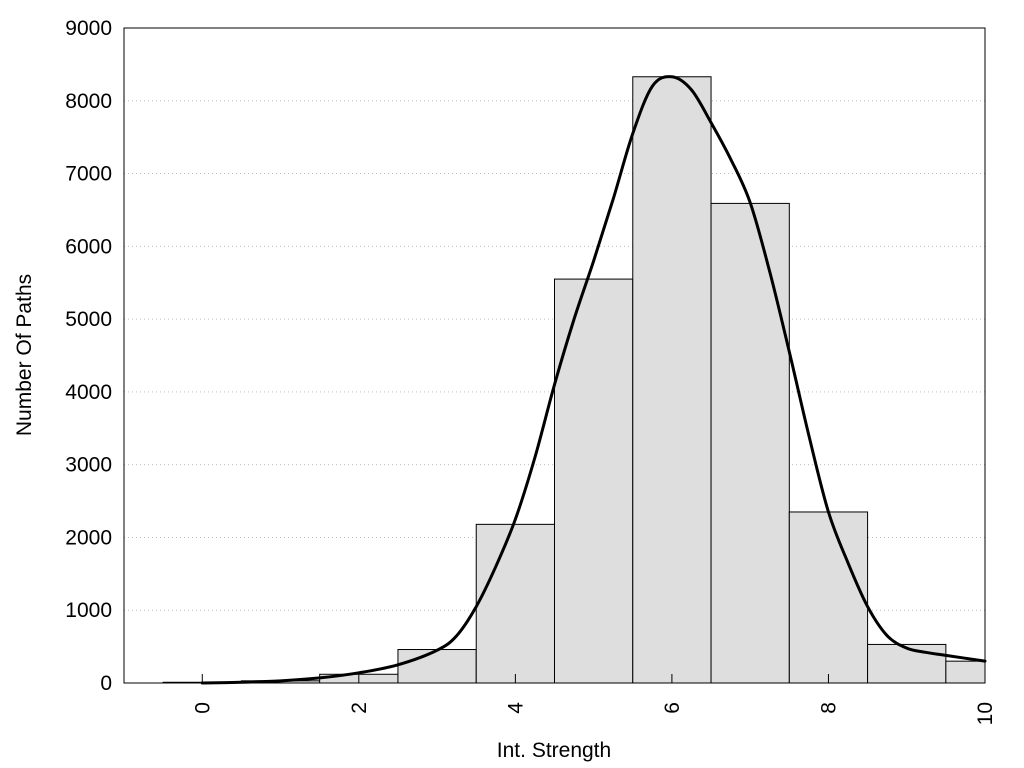 Image resolution: width=1024 pixels, height=768 pixels. What do you see at coordinates (106, 683) in the screenshot?
I see `y-tick-label: 0` at bounding box center [106, 683].